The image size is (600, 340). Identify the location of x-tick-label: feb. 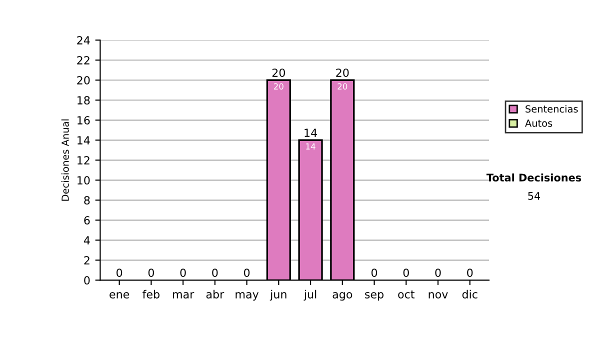
(151, 294).